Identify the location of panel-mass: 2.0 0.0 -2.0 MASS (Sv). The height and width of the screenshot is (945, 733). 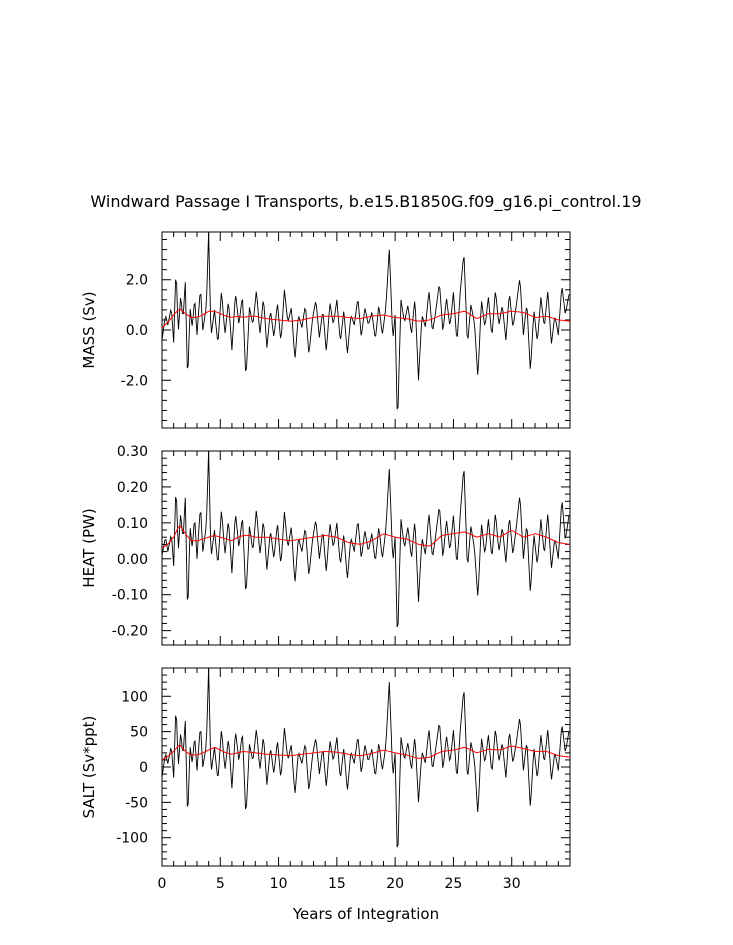
(325, 330).